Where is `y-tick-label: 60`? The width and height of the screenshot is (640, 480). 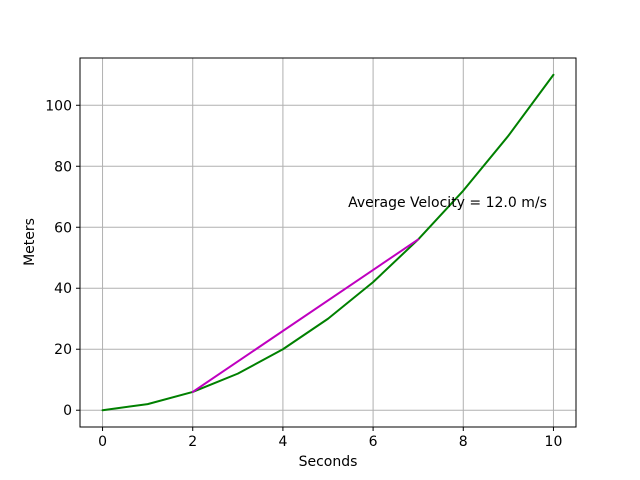 y-tick-label: 60 is located at coordinates (63, 228).